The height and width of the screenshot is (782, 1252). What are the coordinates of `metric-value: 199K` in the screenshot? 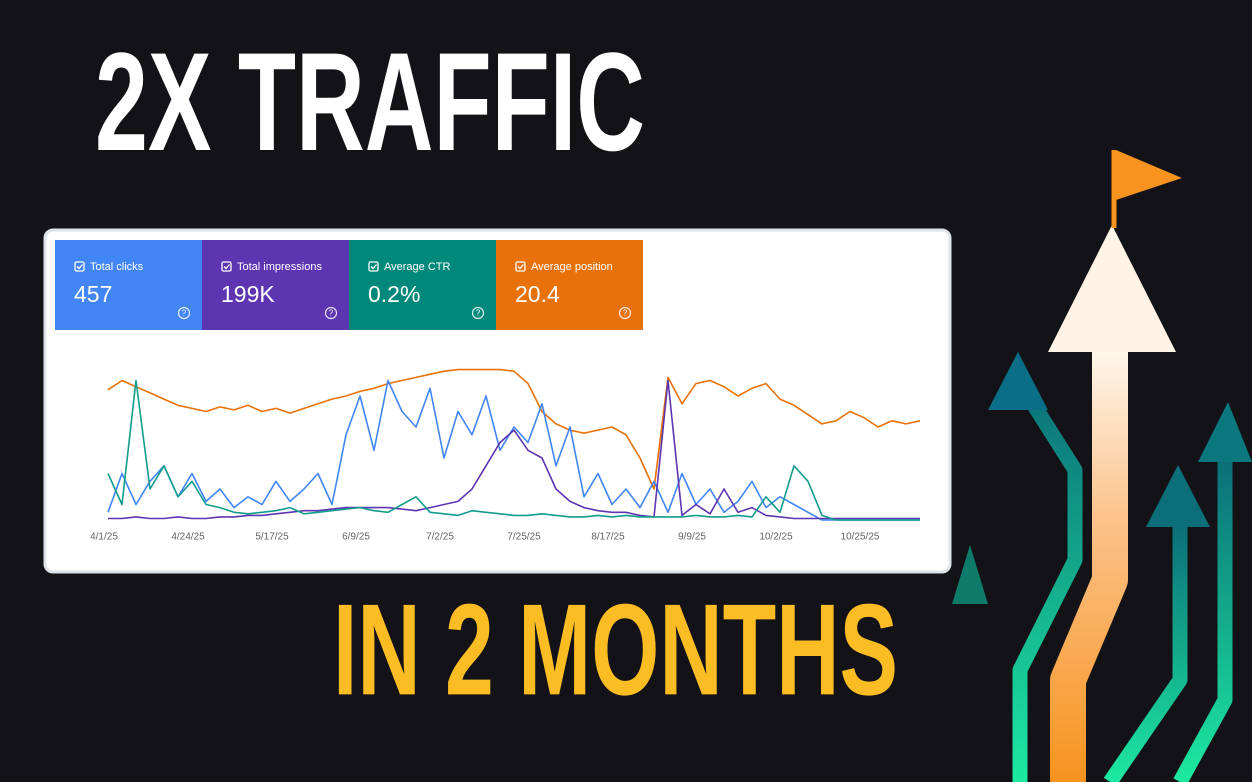 It's located at (248, 294).